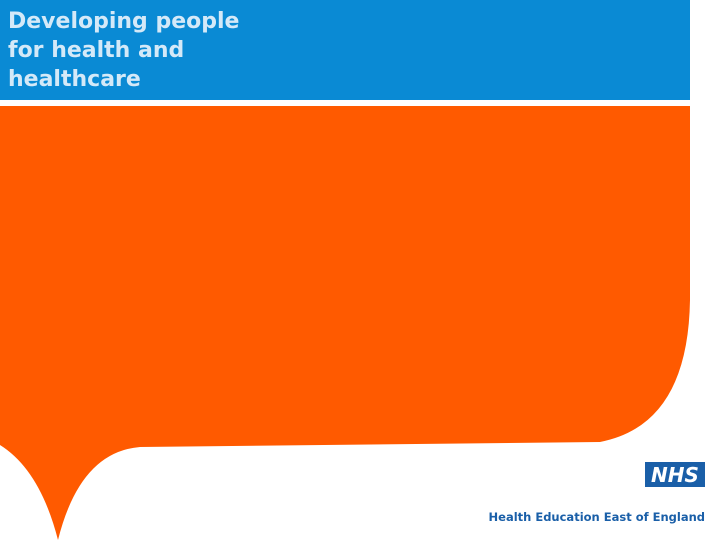 The height and width of the screenshot is (540, 720). Describe the element at coordinates (123, 21) in the screenshot. I see `title-line: Developing people` at that location.